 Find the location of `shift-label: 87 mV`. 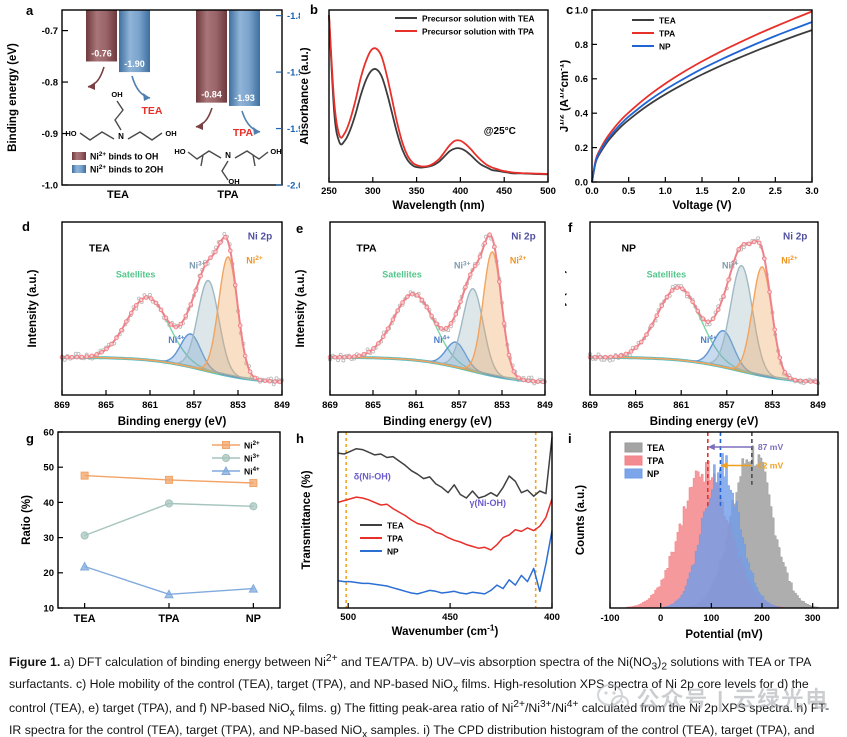

shift-label: 87 mV is located at coordinates (771, 447).